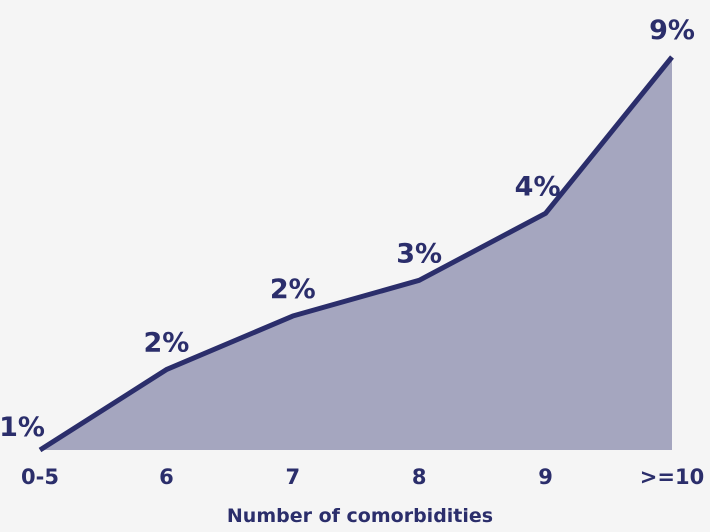 Image resolution: width=710 pixels, height=532 pixels. I want to click on data-label: 3%, so click(419, 253).